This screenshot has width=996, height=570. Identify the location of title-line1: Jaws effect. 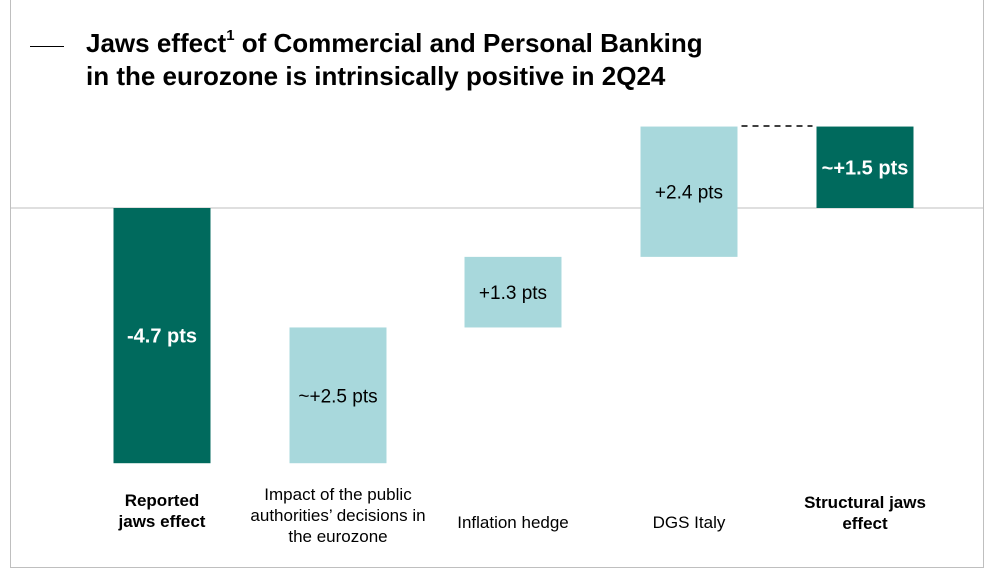
(156, 43).